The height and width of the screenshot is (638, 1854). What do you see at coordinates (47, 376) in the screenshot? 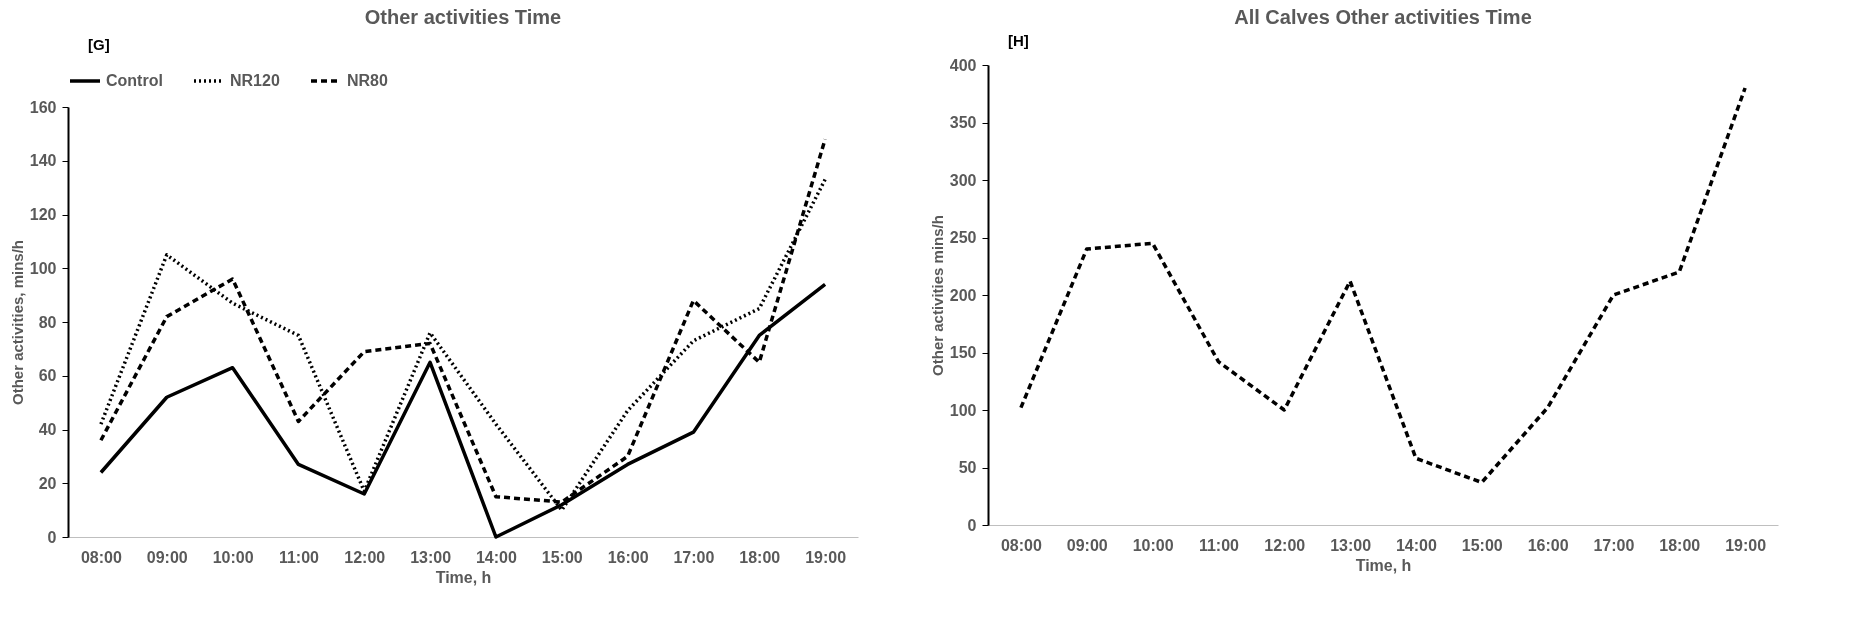
I see `y-tick-label: 60` at bounding box center [47, 376].